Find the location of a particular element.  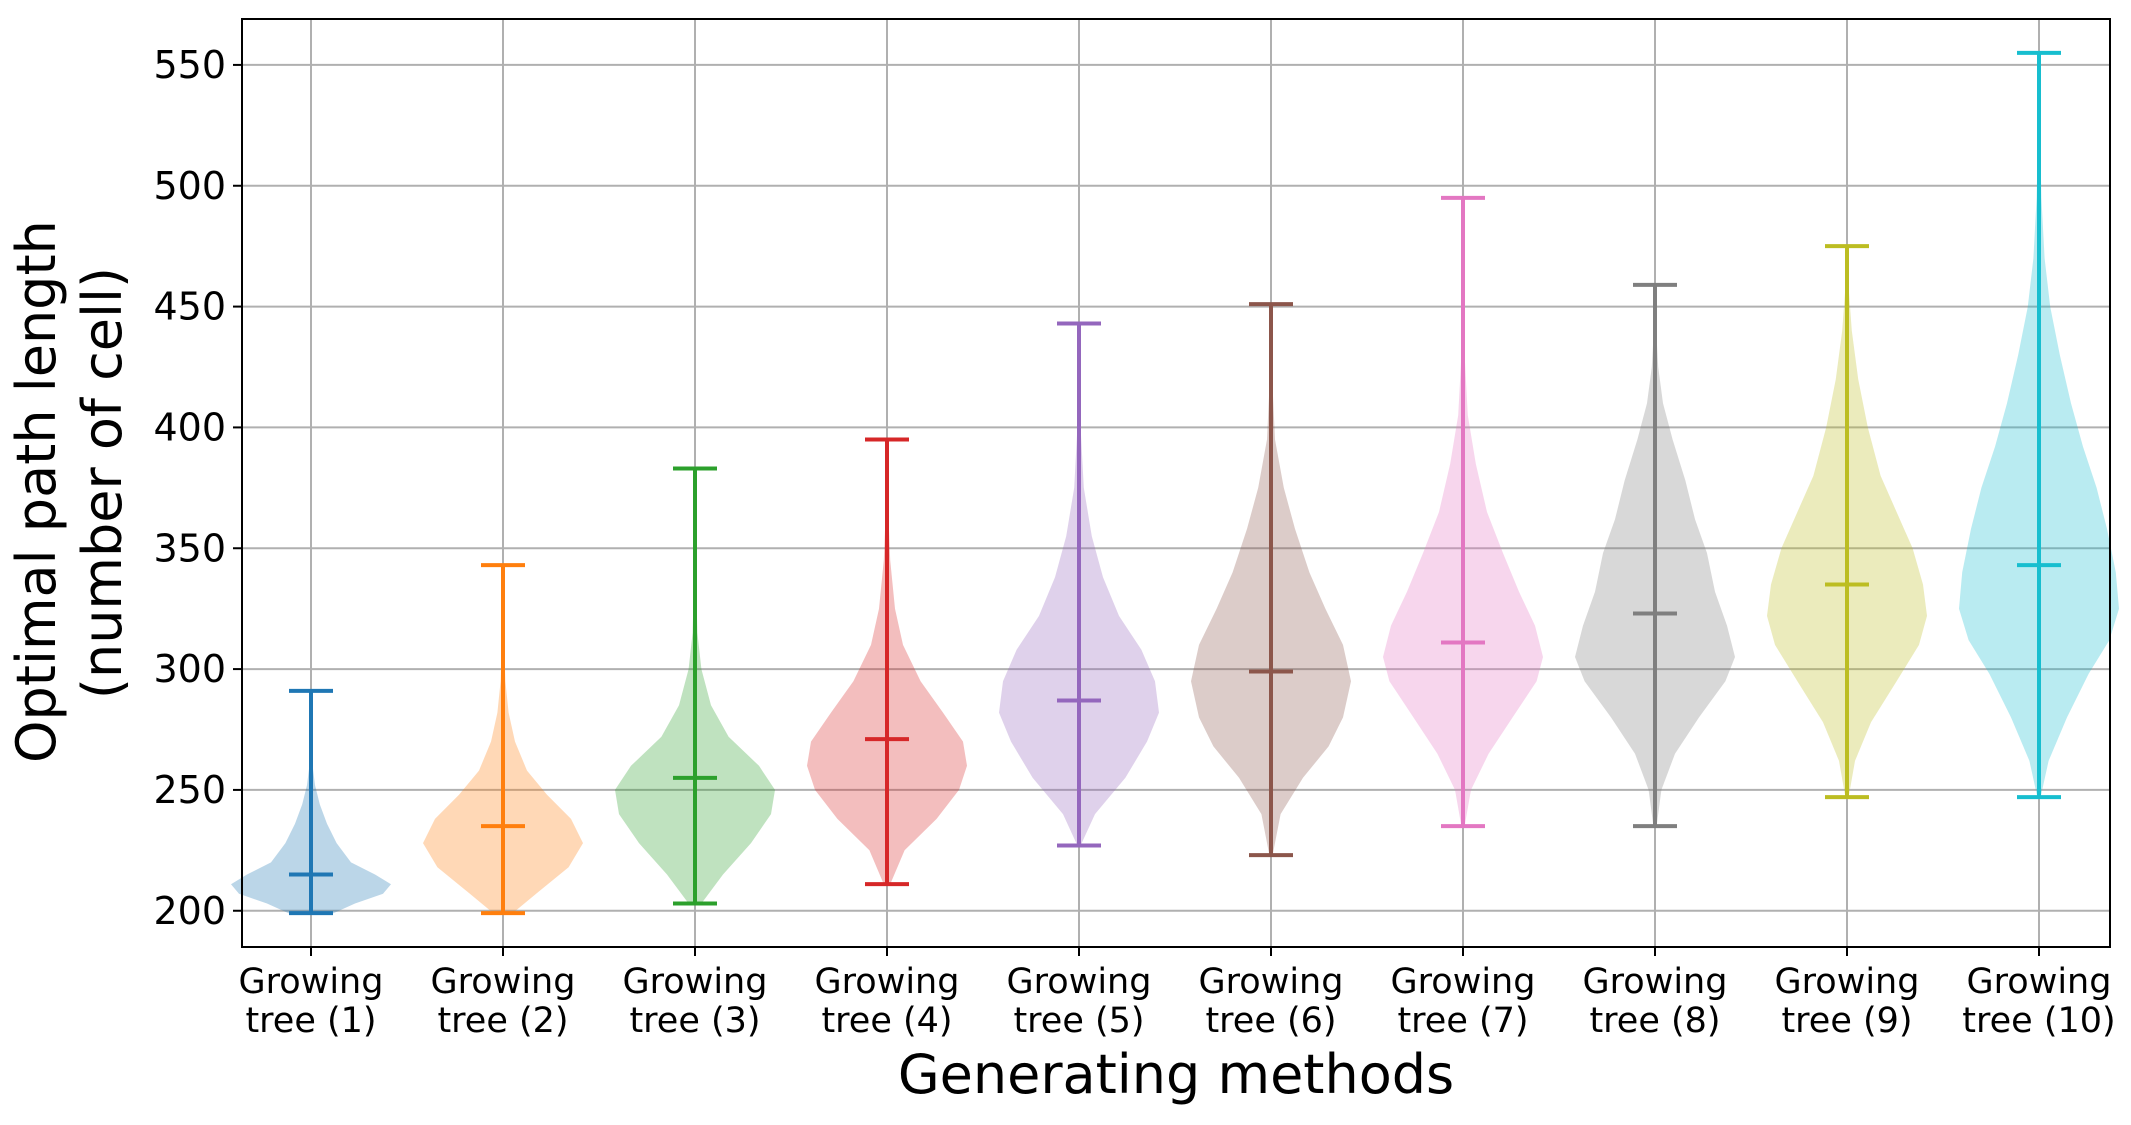

x-tick-label: Growing tree (3) is located at coordinates (695, 1001).